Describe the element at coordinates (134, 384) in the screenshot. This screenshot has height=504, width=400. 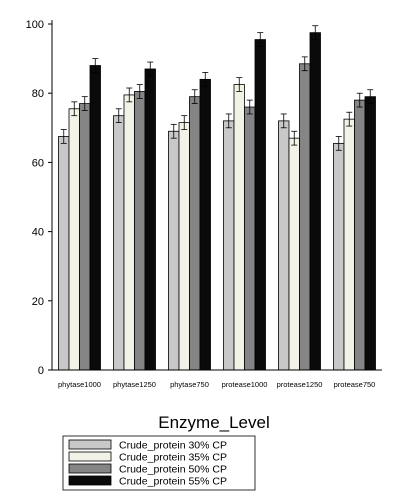
I see `x-tick-label: phytase1250` at that location.